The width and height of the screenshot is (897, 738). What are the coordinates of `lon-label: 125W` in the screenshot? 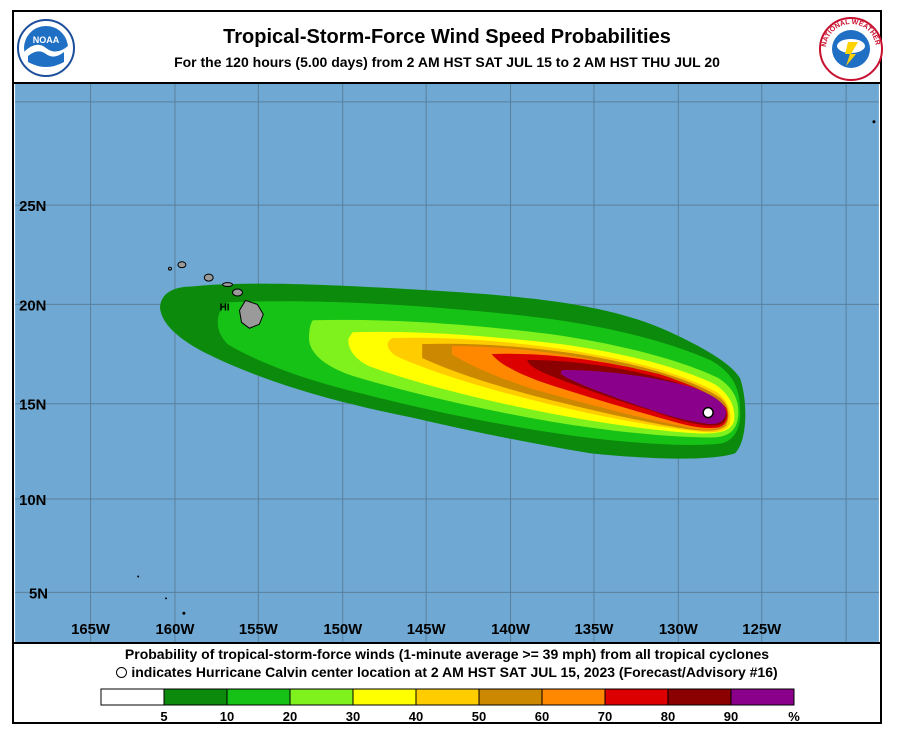 It's located at (762, 630).